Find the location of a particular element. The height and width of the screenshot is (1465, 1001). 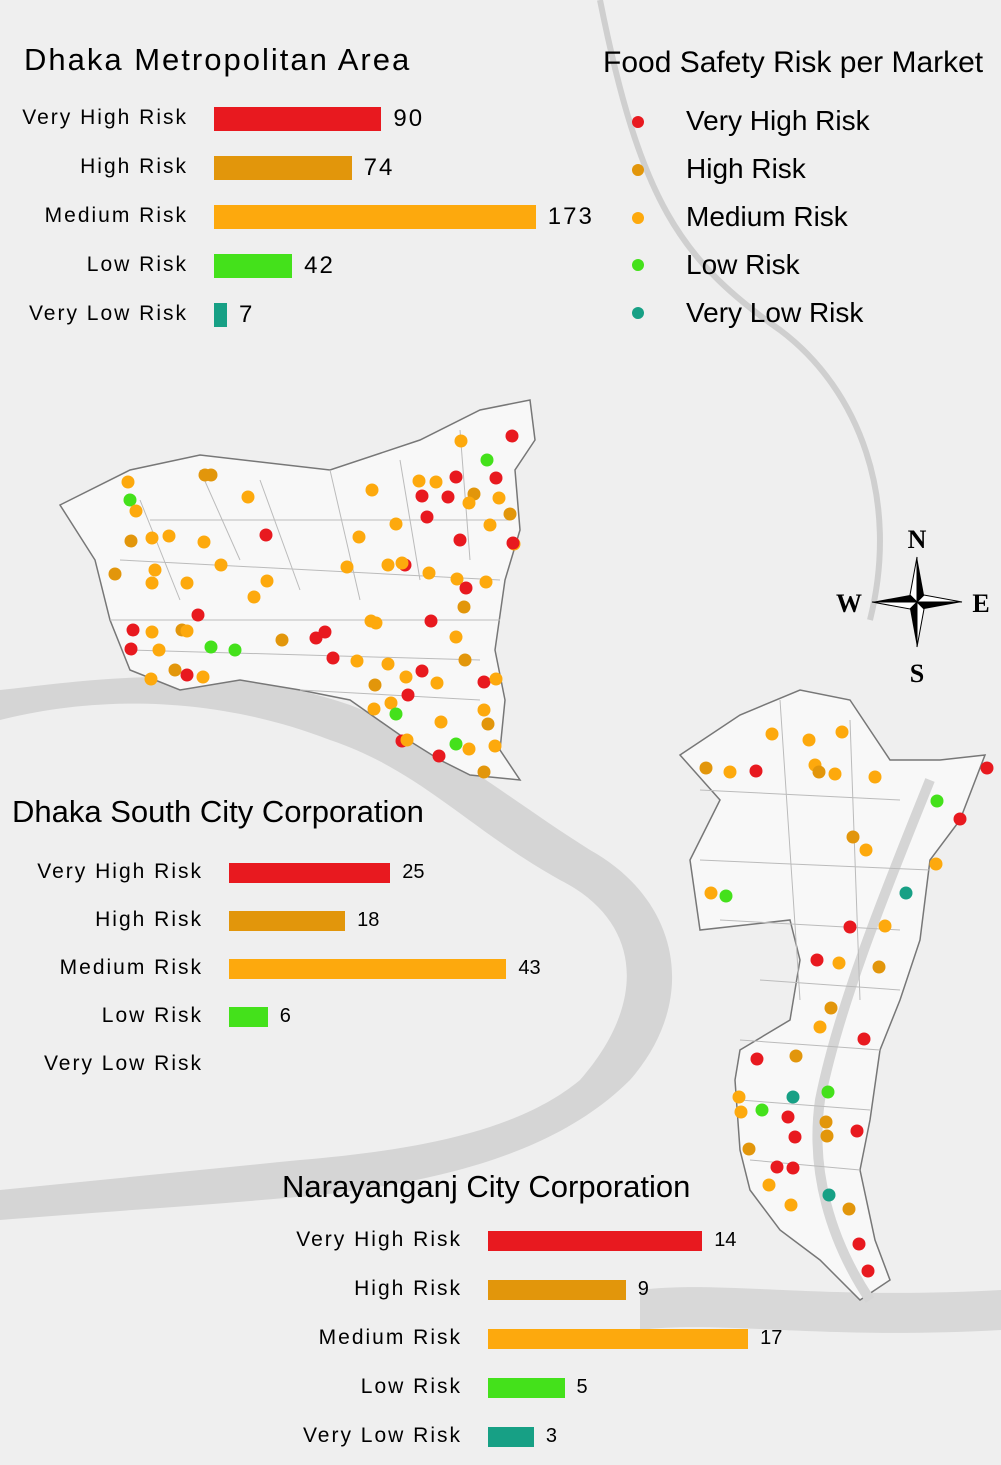

legend-label-very-low: Very Low Risk is located at coordinates (775, 312).